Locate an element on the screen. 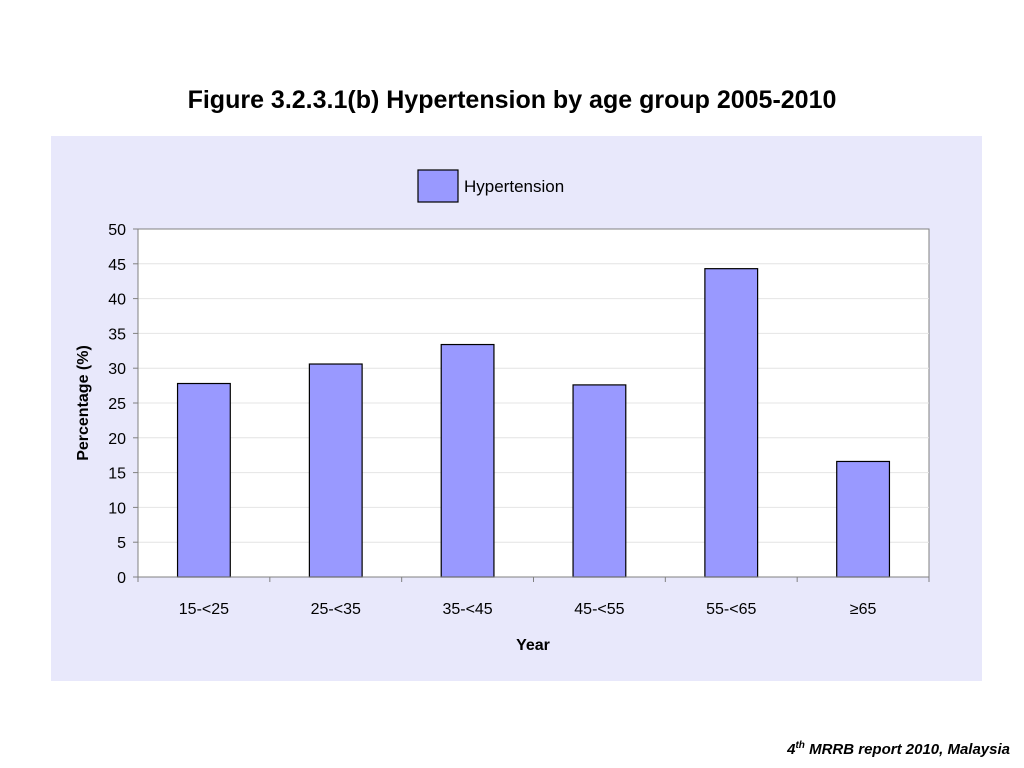 This screenshot has width=1024, height=768. x-tick-label: 45-<55 is located at coordinates (599, 609).